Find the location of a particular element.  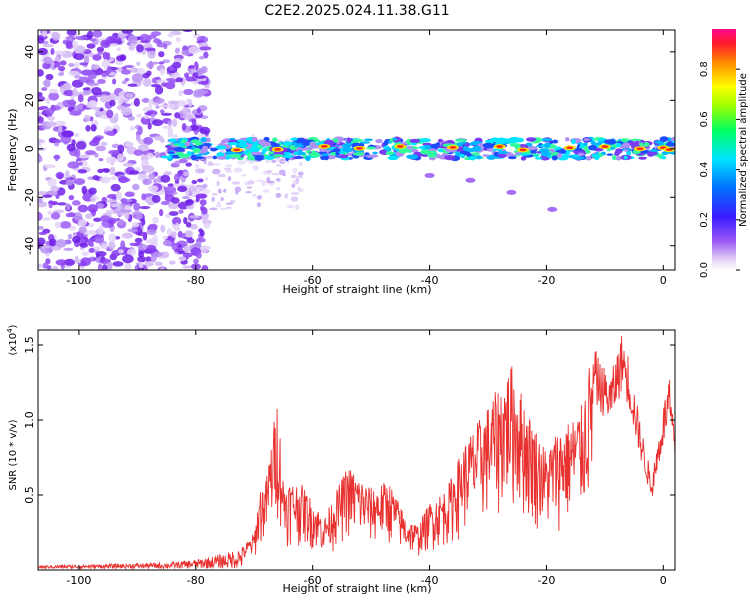

y-tick-label: 0 is located at coordinates (29, 148).